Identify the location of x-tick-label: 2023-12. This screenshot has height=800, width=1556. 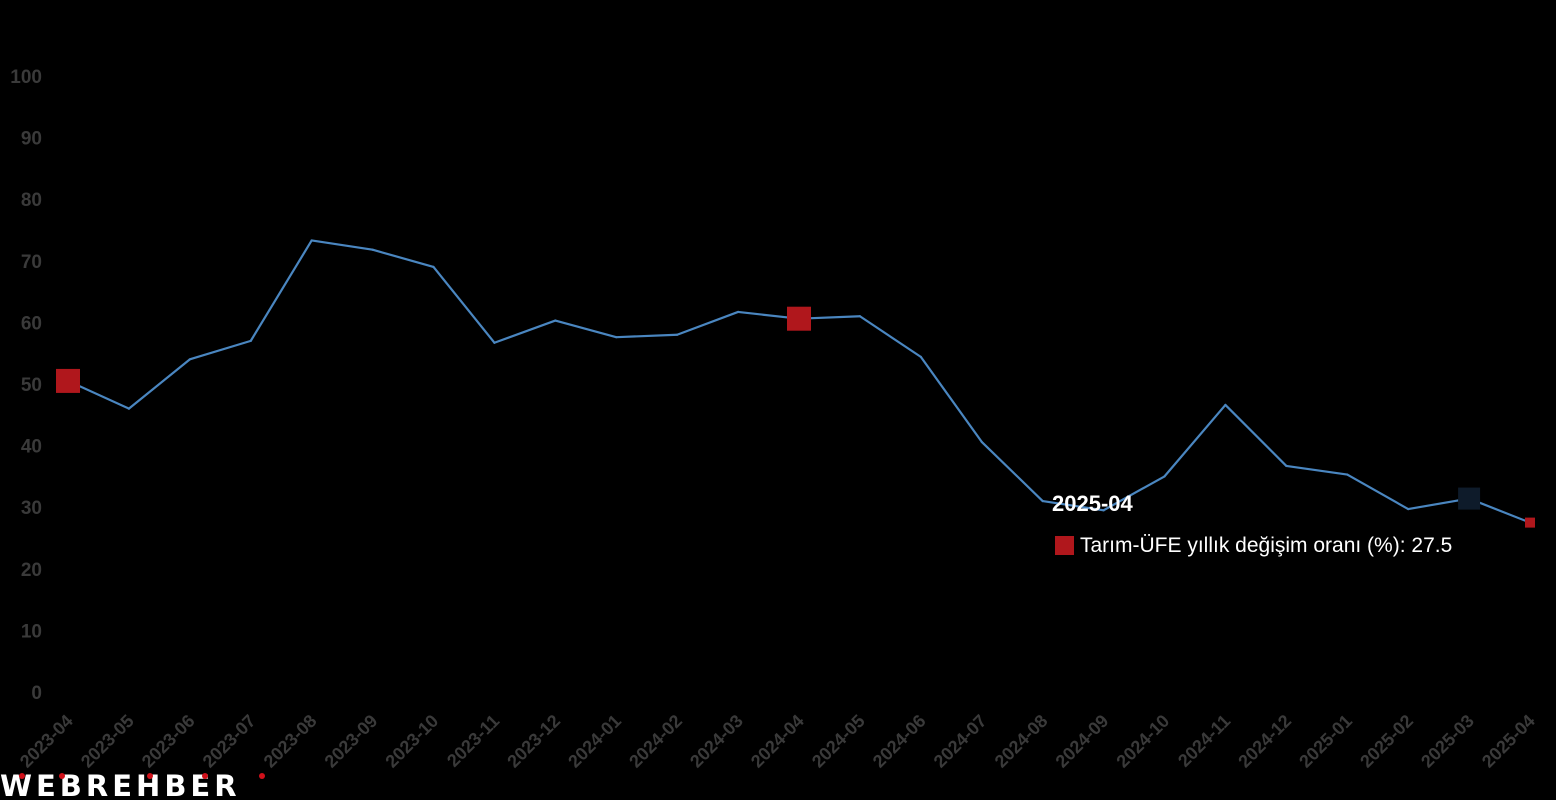
(533, 741).